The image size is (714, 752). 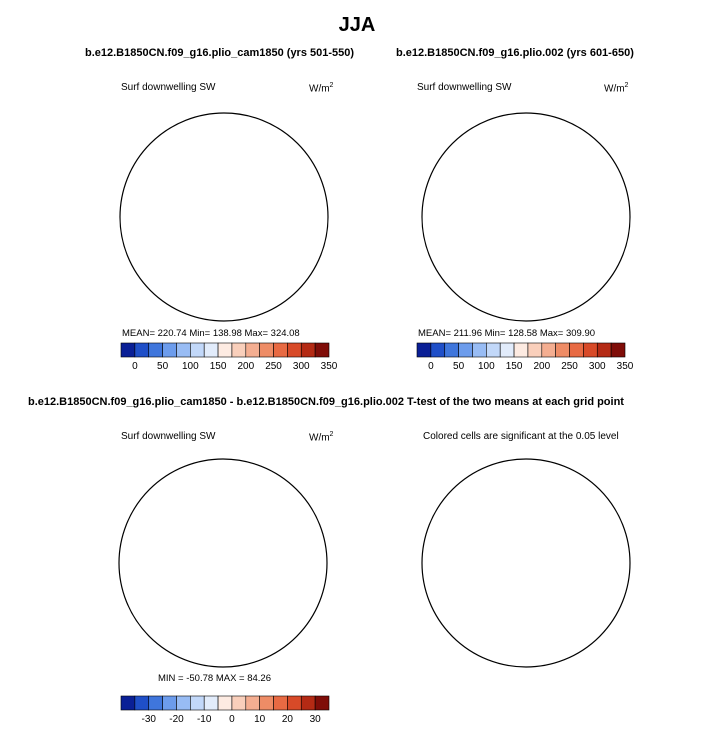 I want to click on panel-3-units: W/m2, so click(x=321, y=437).